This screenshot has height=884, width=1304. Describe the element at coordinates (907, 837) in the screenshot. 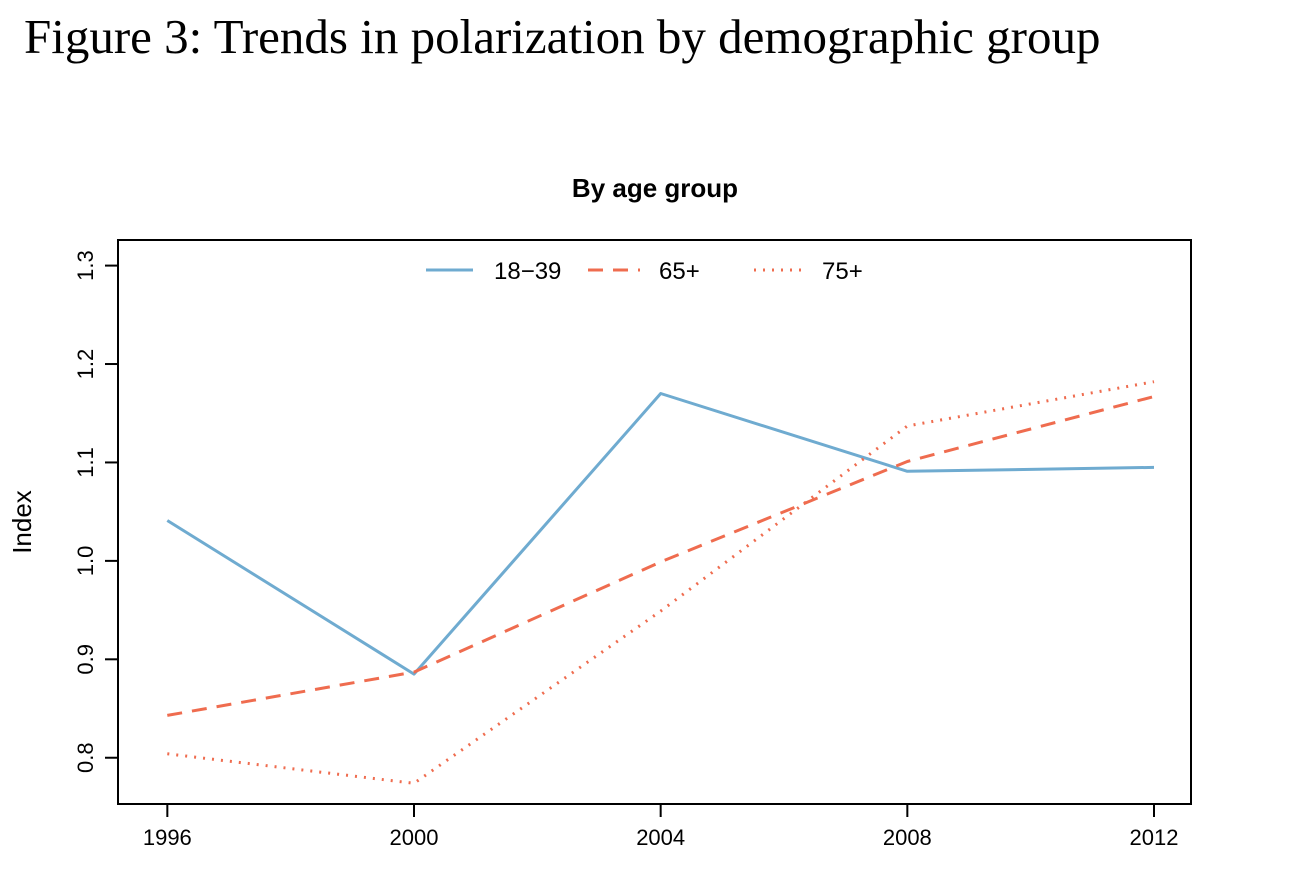

I see `x-tick-label: 2008` at that location.